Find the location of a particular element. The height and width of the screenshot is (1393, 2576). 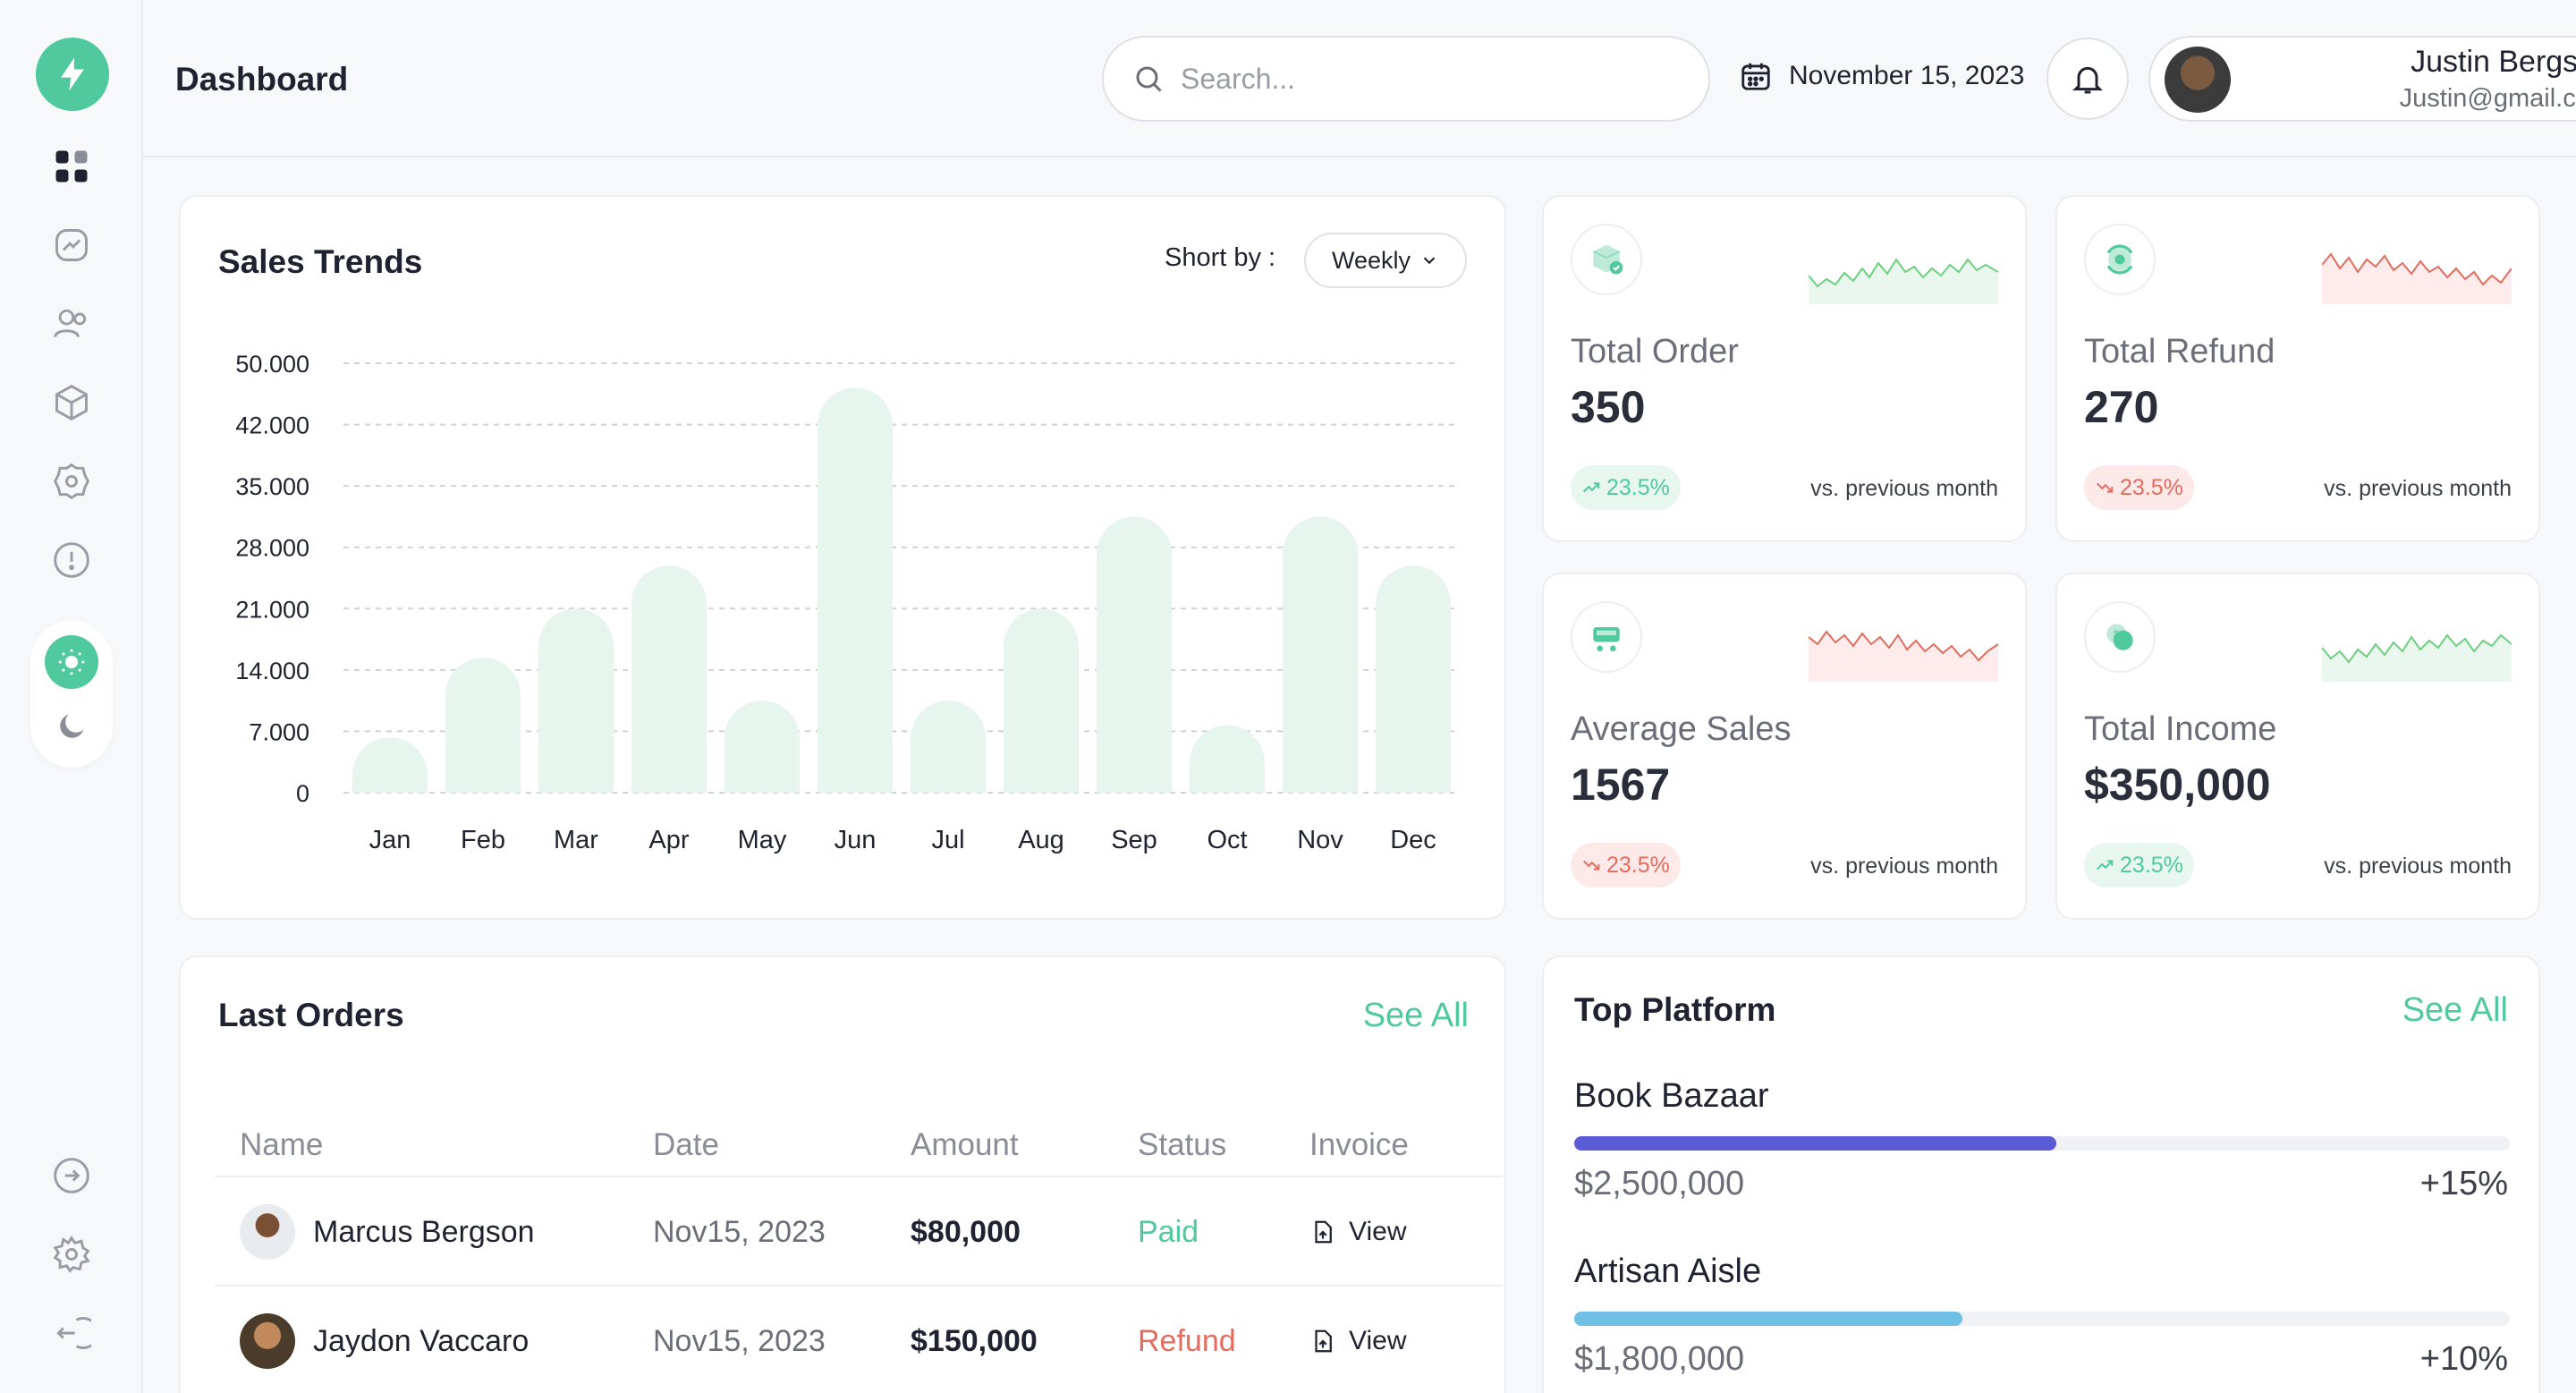

invoice-icon is located at coordinates (1323, 1341).